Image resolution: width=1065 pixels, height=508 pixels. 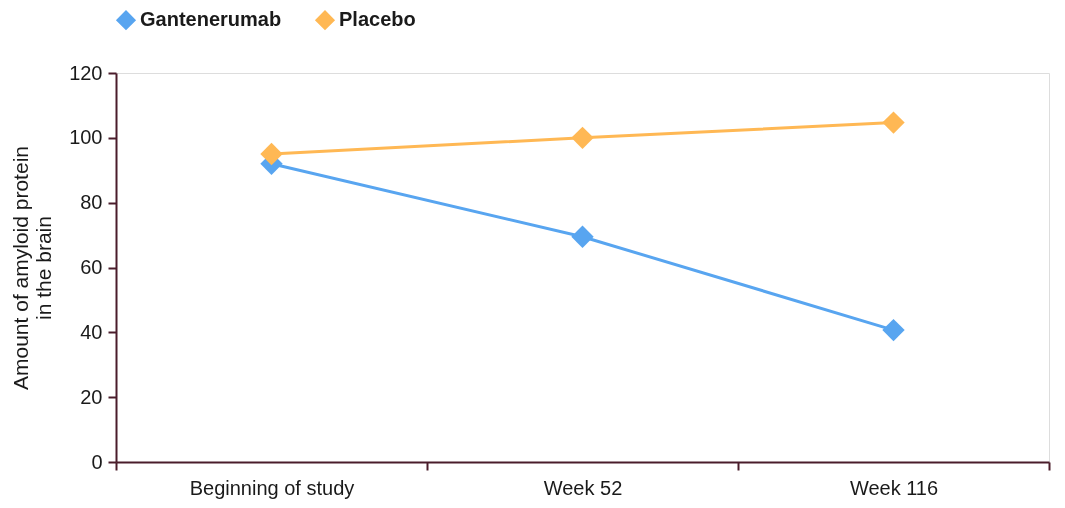 I want to click on y-tick-label: 60, so click(x=91, y=267).